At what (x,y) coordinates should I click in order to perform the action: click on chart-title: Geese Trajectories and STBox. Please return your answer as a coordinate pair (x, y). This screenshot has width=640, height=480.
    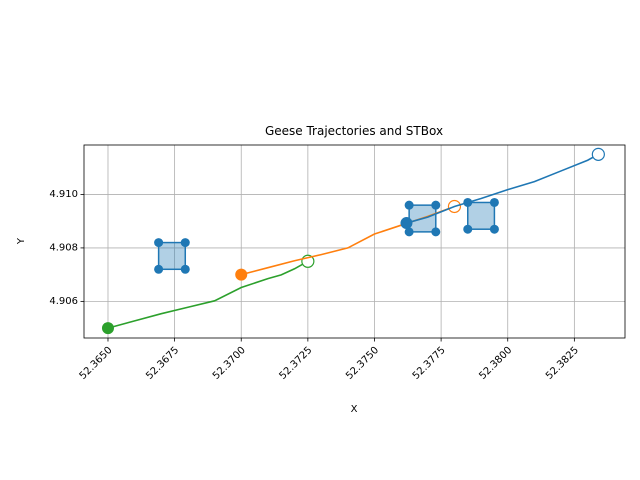
    Looking at the image, I should click on (354, 131).